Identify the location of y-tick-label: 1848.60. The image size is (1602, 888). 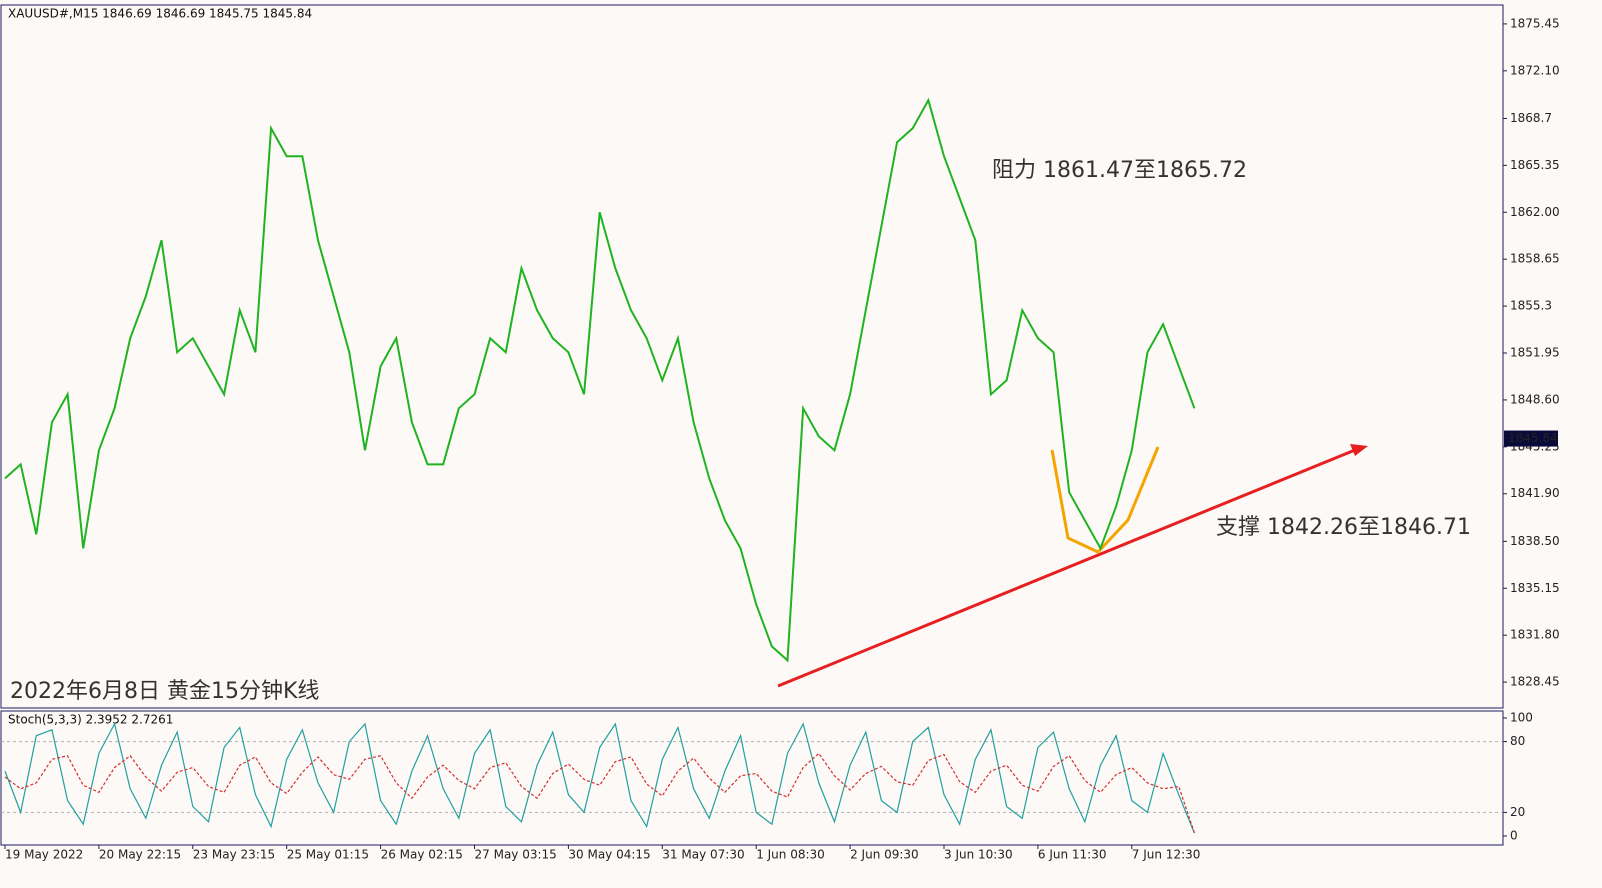
(1535, 399).